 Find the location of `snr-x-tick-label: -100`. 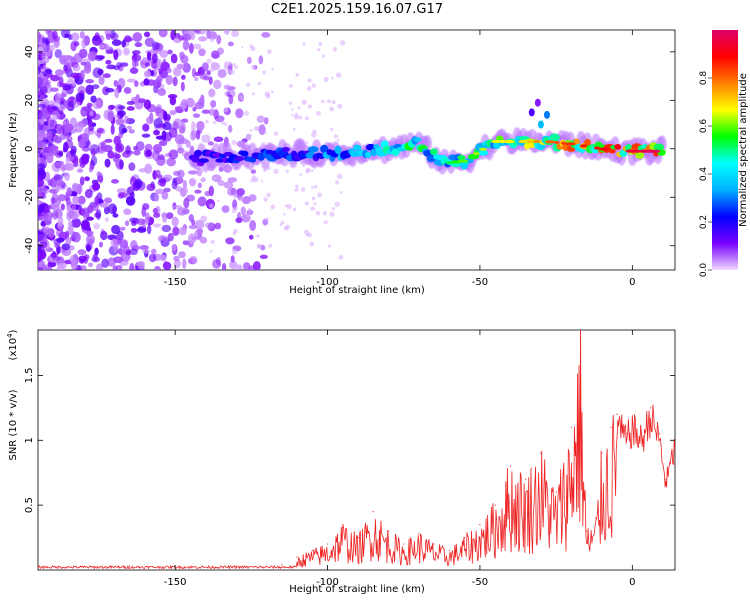

snr-x-tick-label: -100 is located at coordinates (327, 582).